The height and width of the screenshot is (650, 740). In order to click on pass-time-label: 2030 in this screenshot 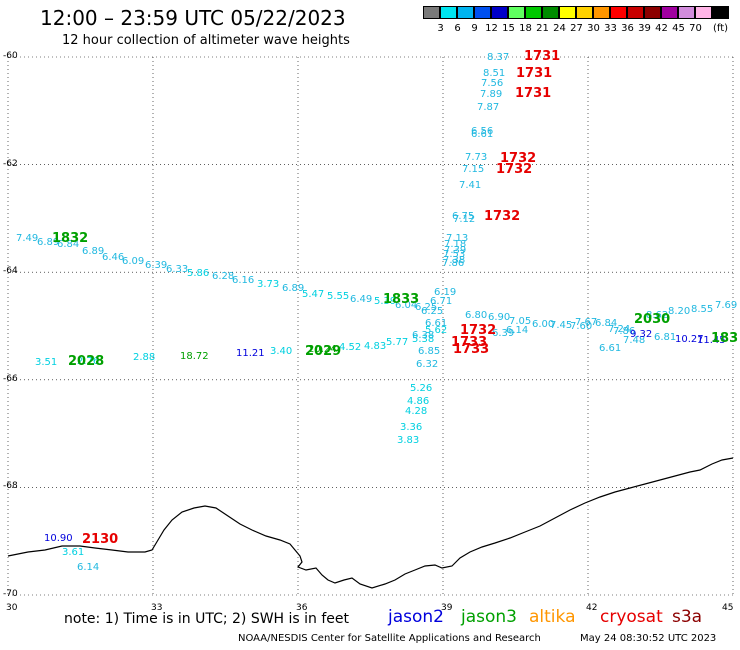, I will do `click(652, 319)`.